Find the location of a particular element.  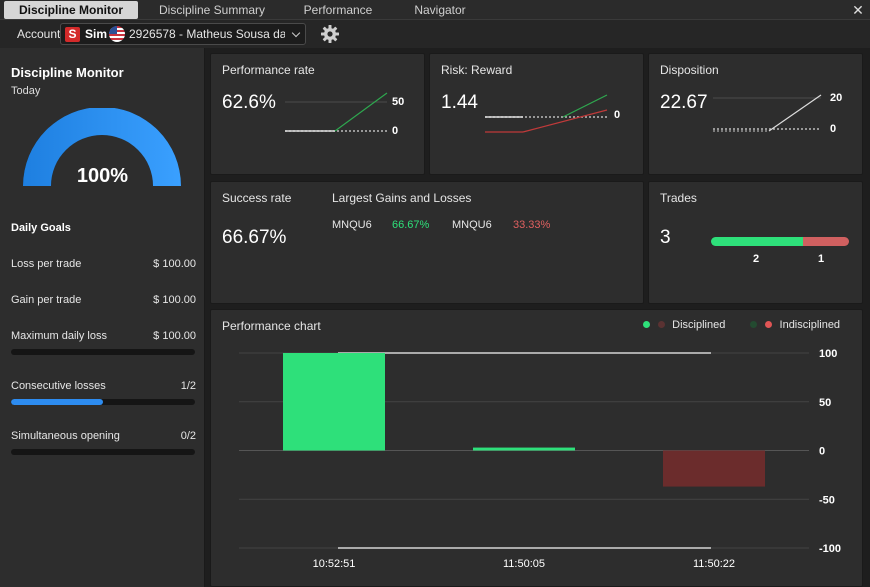

reward-line is located at coordinates (585, 106).